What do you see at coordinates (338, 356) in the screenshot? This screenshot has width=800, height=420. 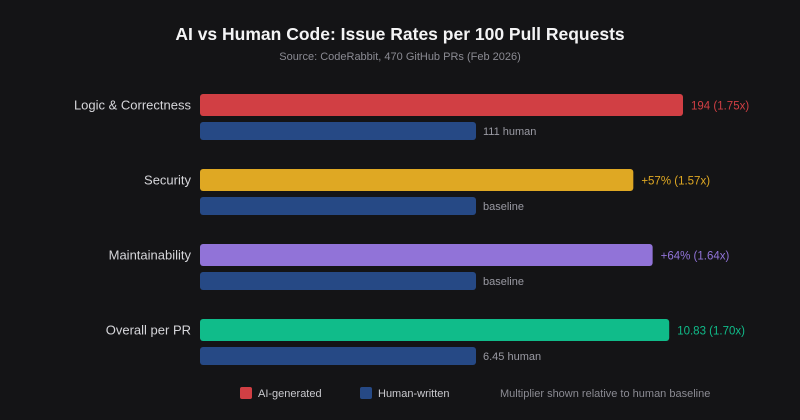 I see `bar-human-overall-per-pr` at bounding box center [338, 356].